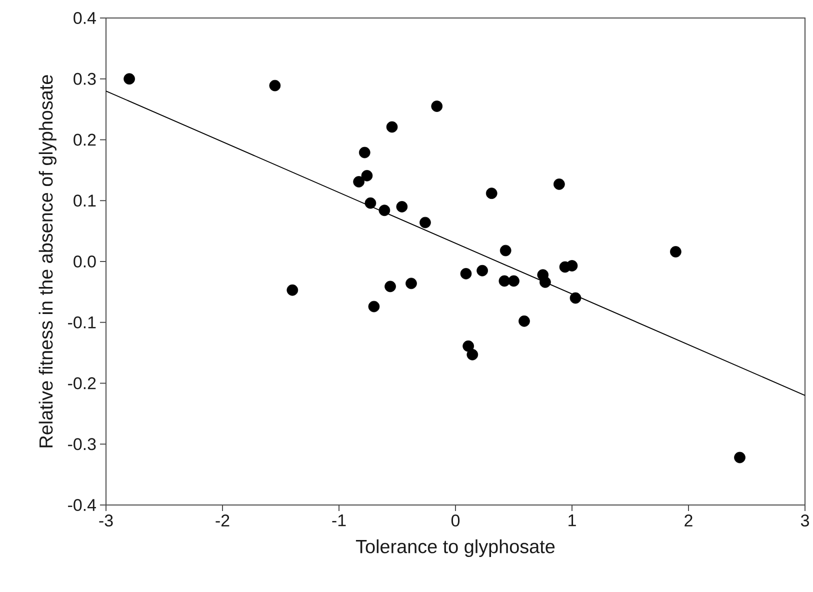  What do you see at coordinates (455, 520) in the screenshot?
I see `x-tick-label: 0` at bounding box center [455, 520].